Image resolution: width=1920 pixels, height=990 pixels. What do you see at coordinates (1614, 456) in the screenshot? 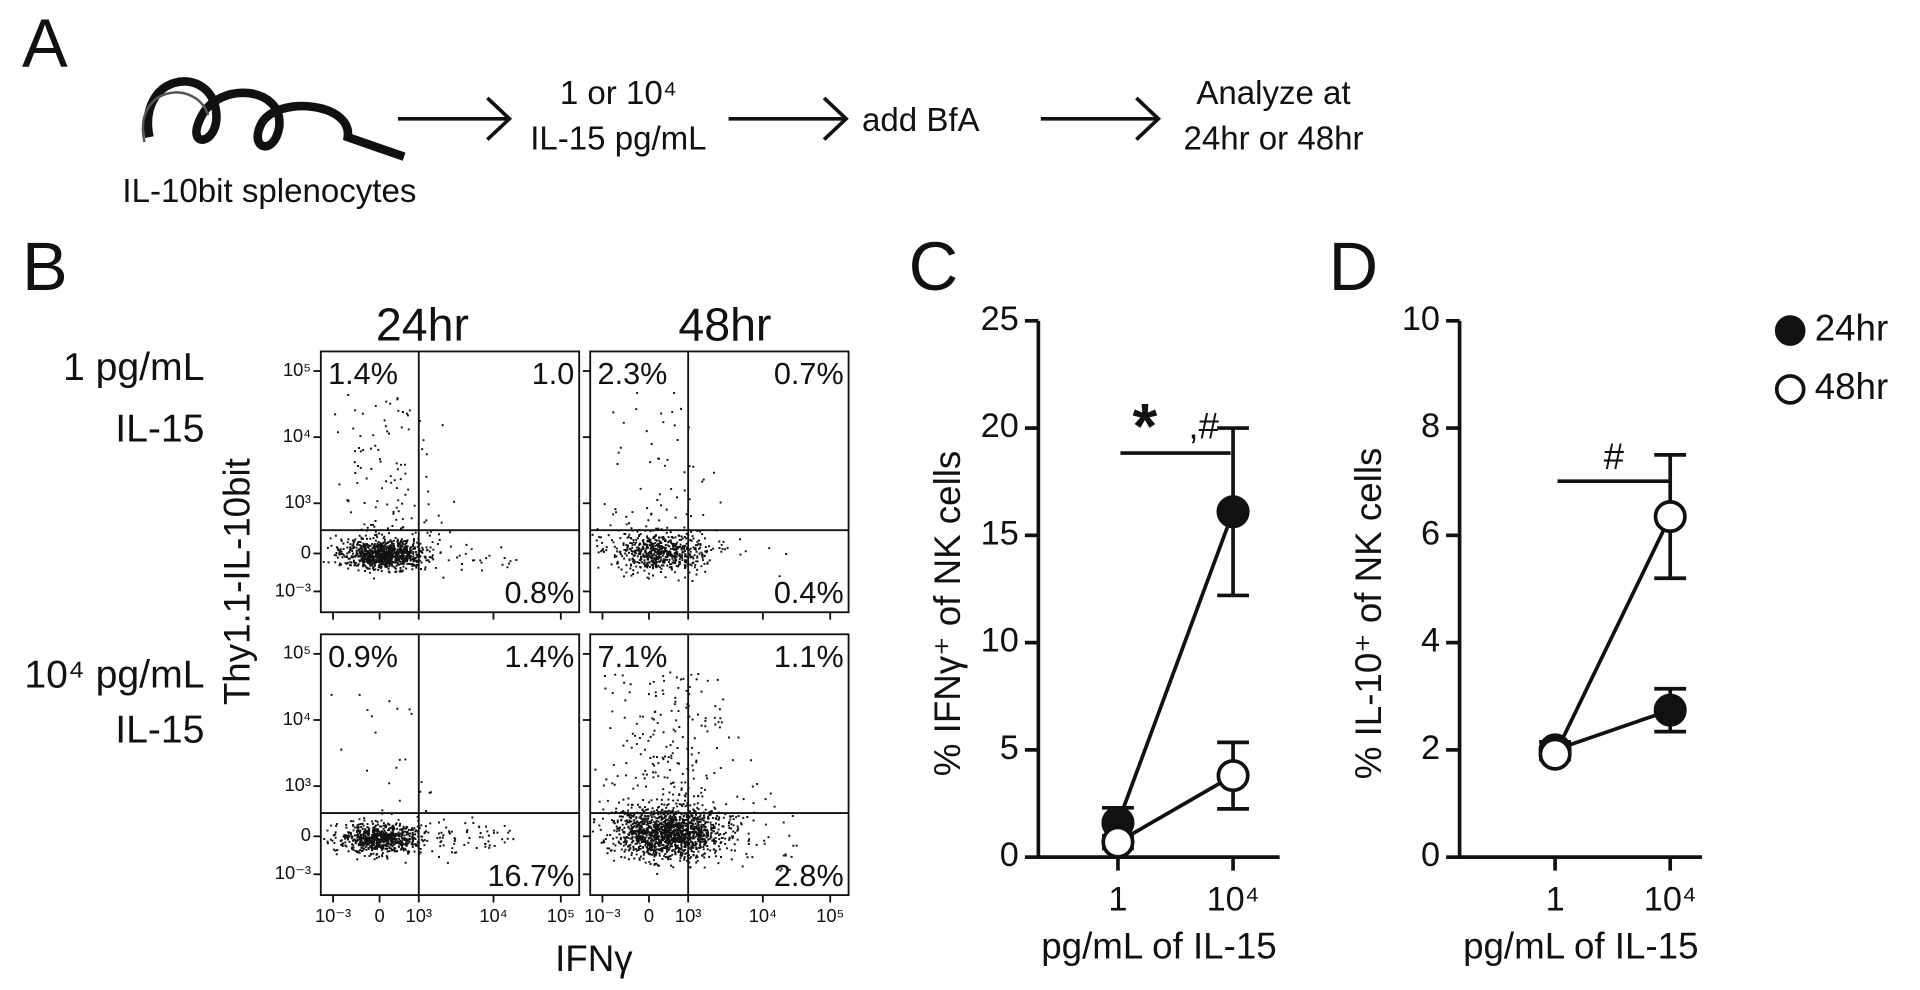
I see `annotation: #` at bounding box center [1614, 456].